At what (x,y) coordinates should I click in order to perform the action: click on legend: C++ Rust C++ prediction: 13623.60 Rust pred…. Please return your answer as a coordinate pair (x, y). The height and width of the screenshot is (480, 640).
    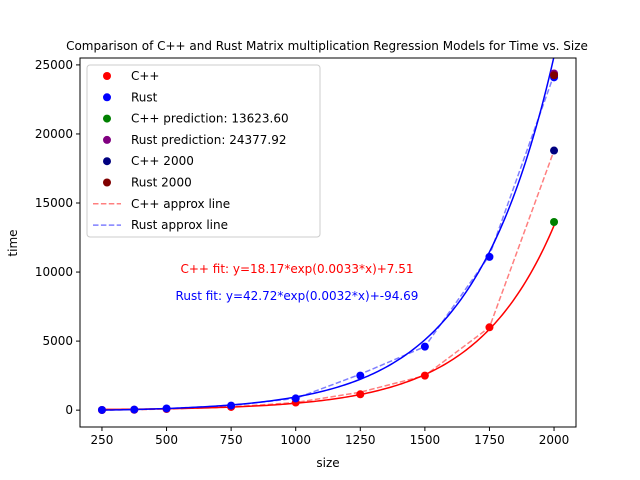
    Looking at the image, I should click on (203, 151).